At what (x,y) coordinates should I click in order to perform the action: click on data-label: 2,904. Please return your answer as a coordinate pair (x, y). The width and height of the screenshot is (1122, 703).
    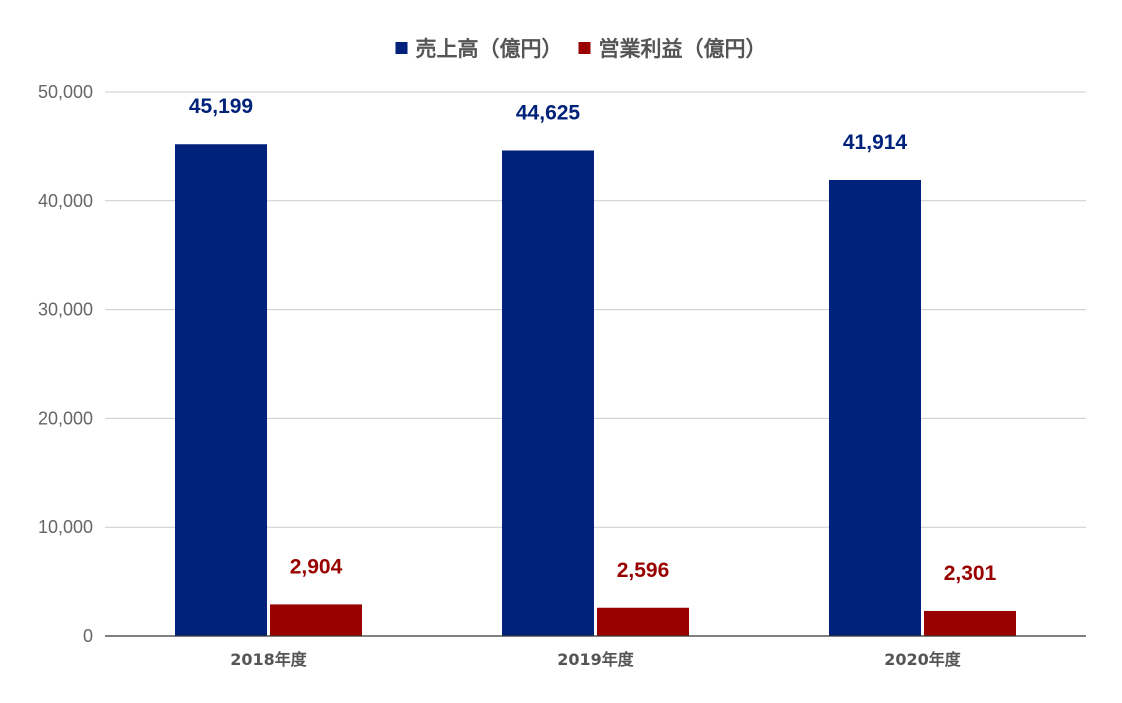
    Looking at the image, I should click on (316, 566).